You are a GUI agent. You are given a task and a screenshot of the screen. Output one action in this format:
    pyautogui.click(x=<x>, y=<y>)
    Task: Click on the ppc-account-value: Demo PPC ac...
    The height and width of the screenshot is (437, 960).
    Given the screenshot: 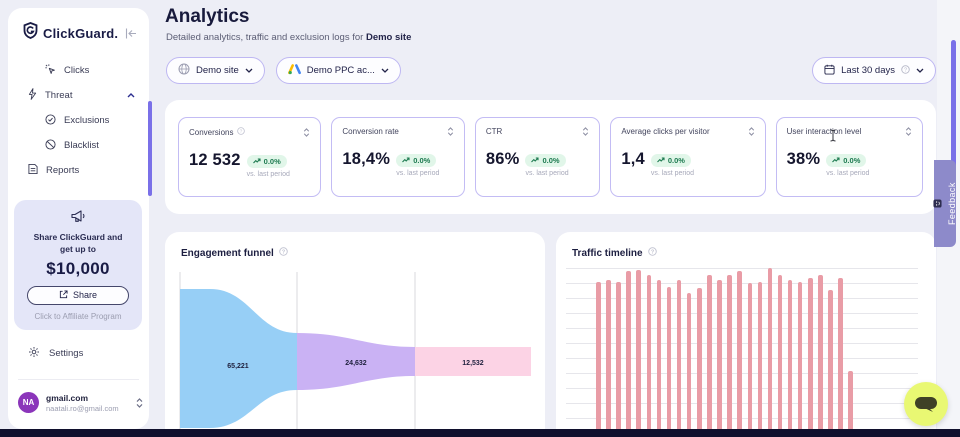 What is the action you would take?
    pyautogui.click(x=340, y=70)
    